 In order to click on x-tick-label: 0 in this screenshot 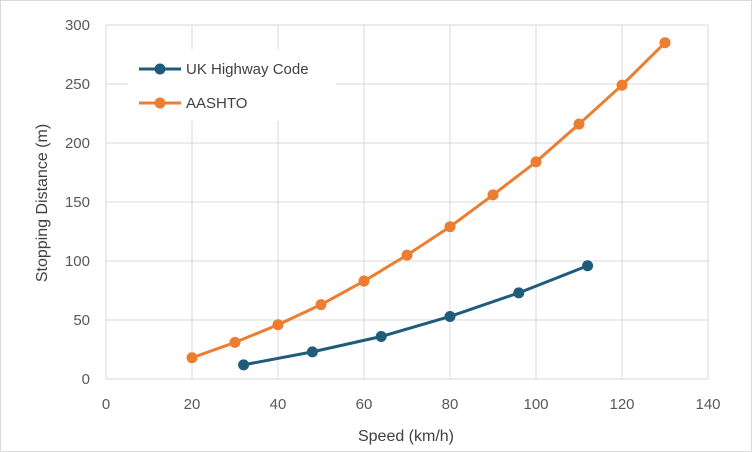, I will do `click(106, 404)`.